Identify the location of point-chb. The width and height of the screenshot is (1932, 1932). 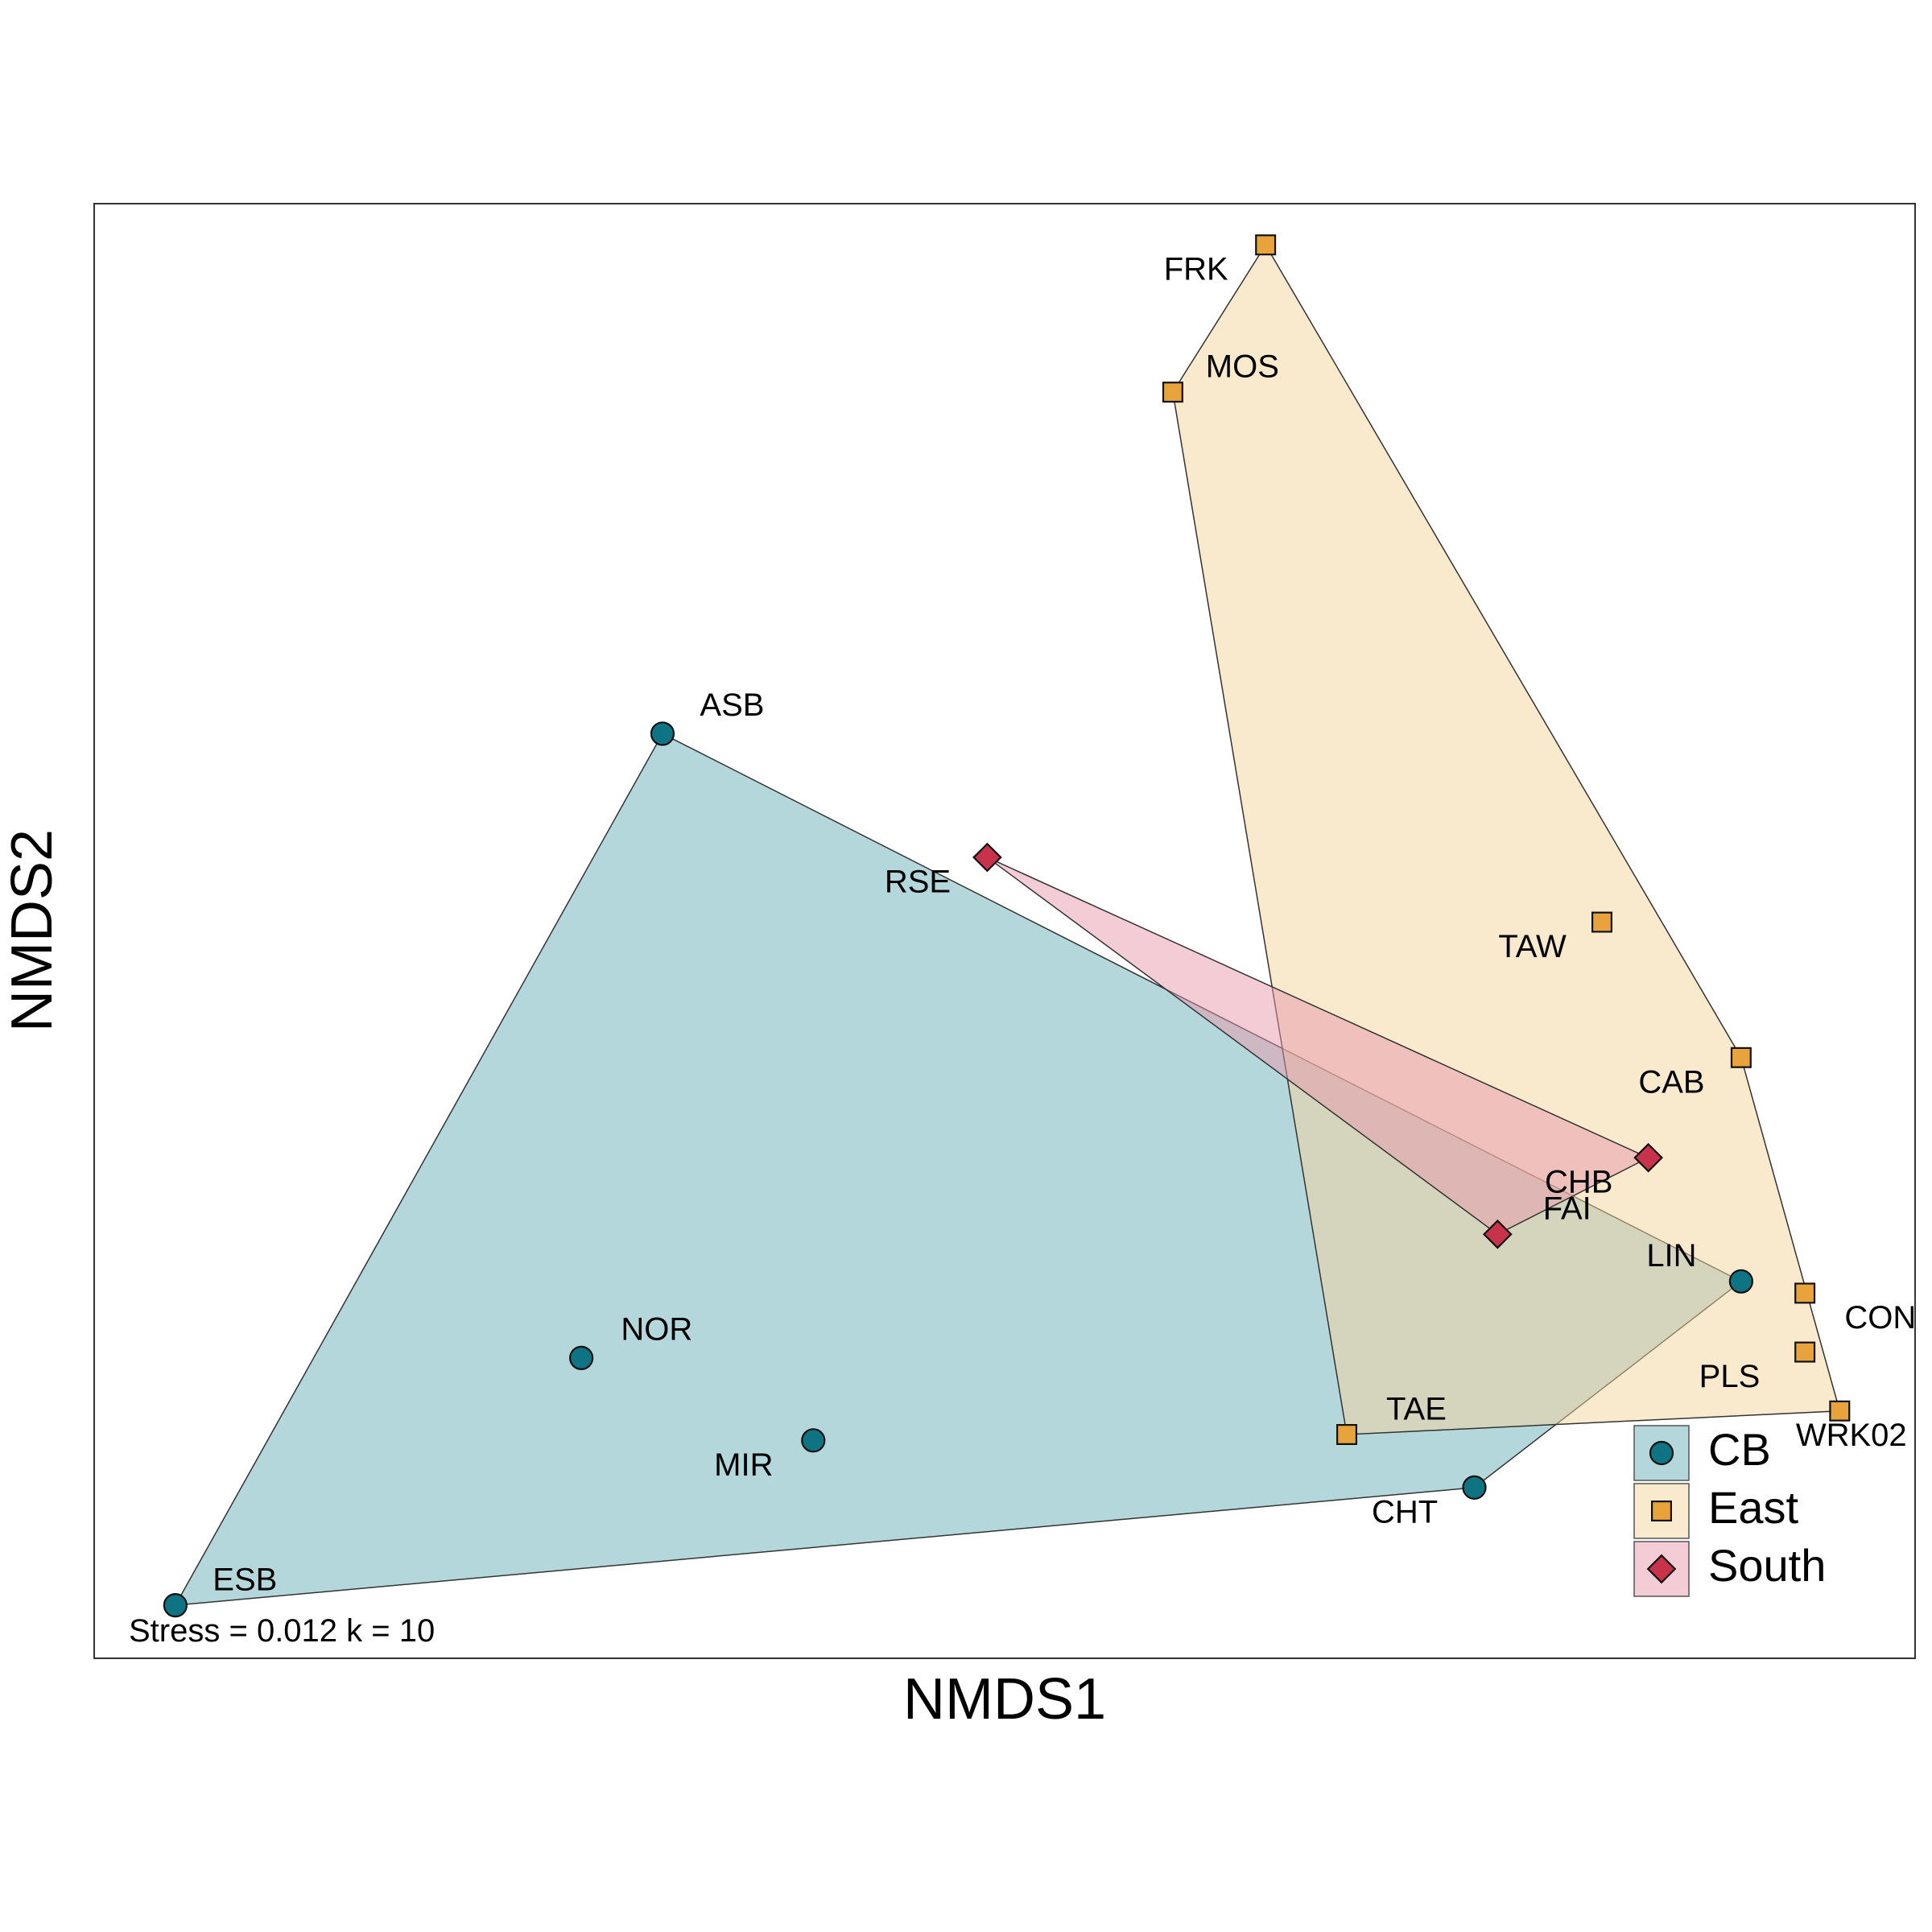
(1648, 1157).